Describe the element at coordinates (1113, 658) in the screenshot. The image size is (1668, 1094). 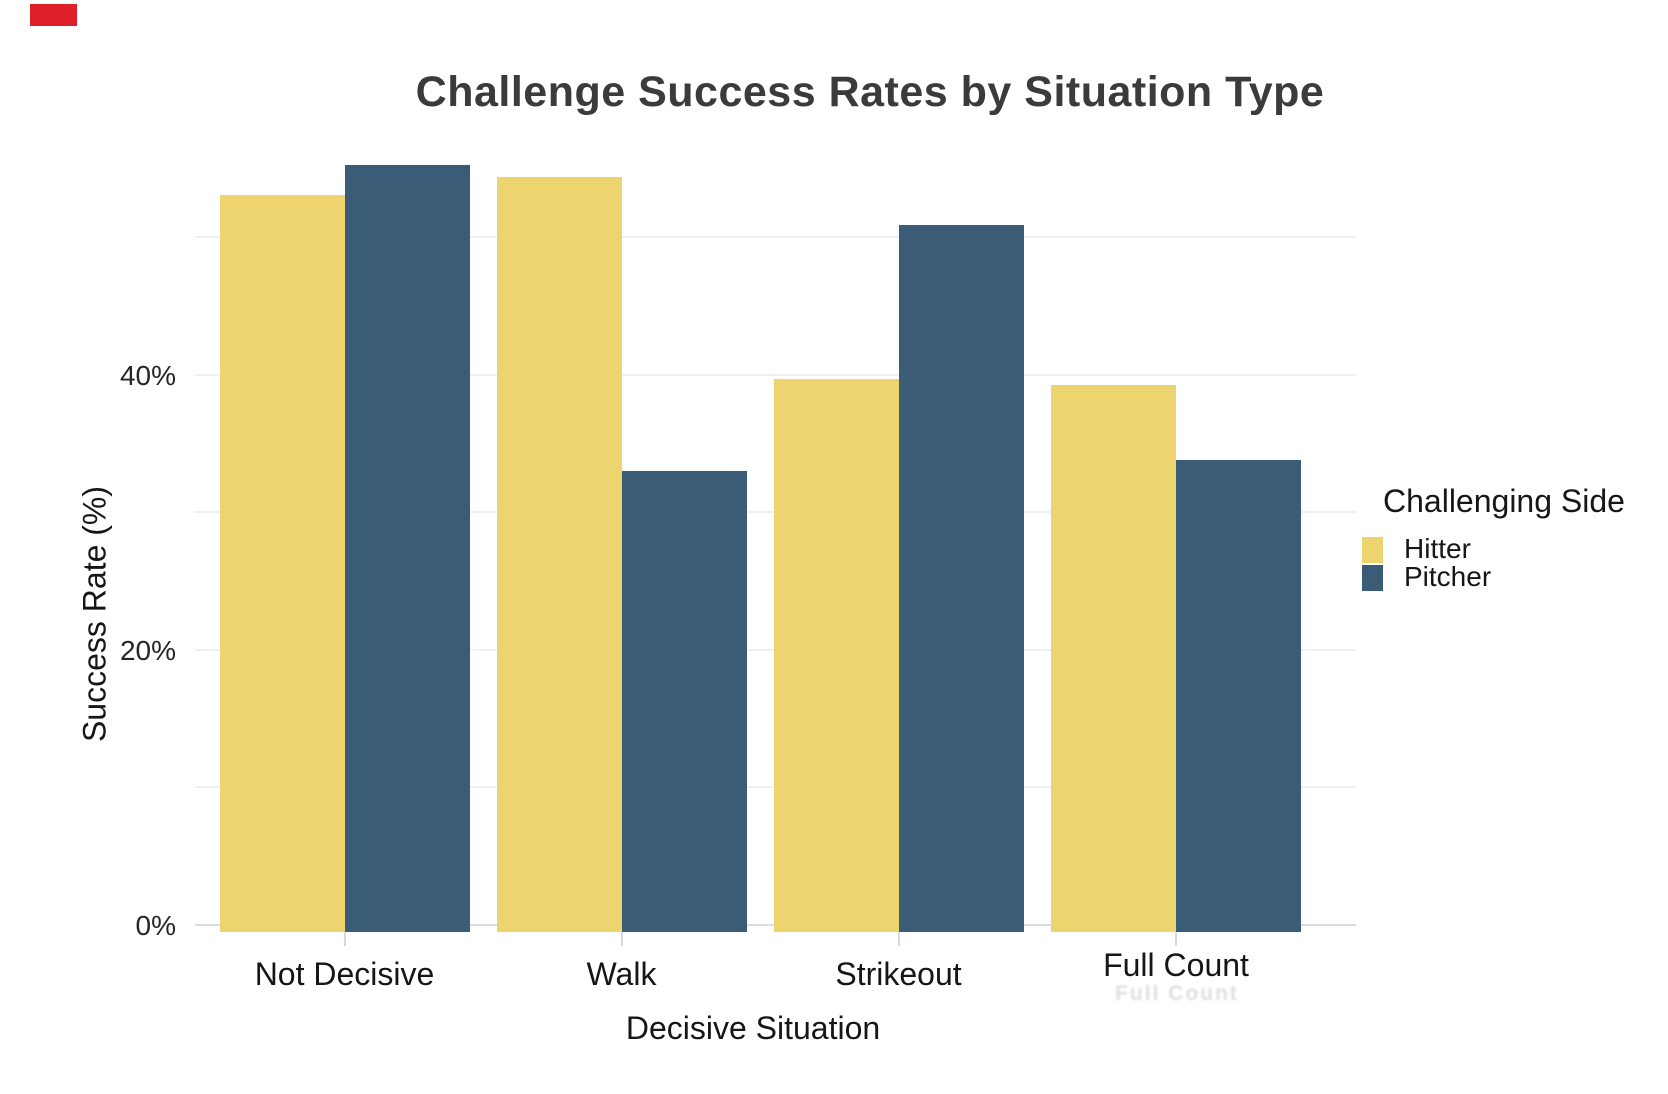
I see `bar-hitter-full-count` at that location.